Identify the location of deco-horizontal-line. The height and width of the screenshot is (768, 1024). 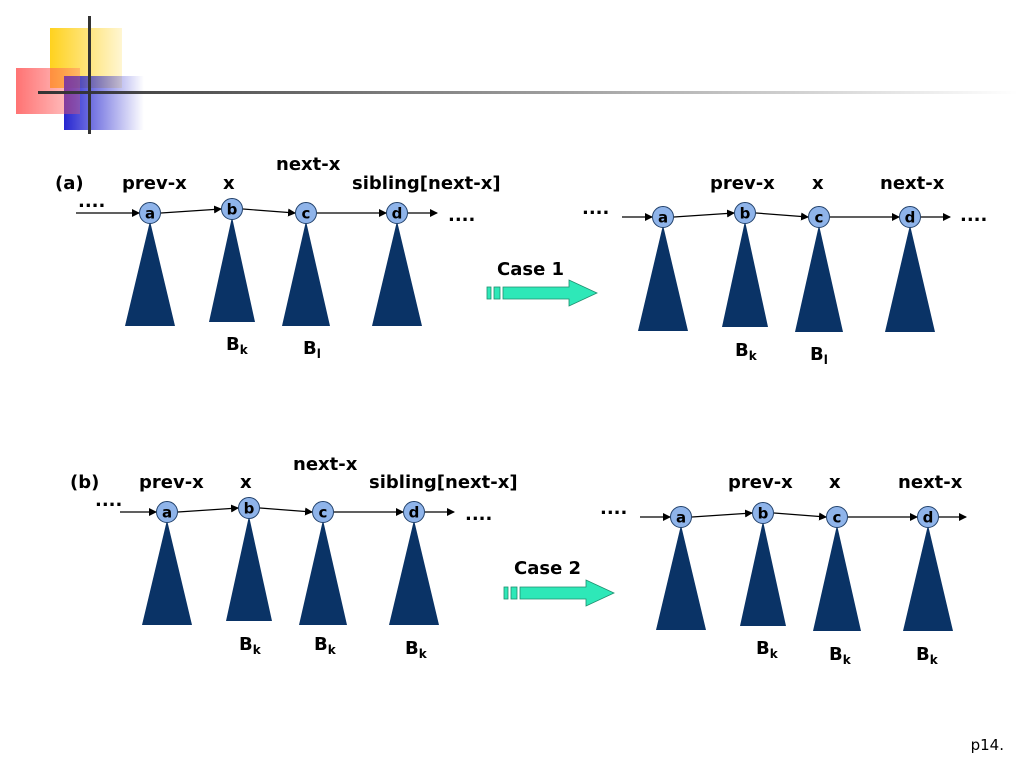
(528, 92).